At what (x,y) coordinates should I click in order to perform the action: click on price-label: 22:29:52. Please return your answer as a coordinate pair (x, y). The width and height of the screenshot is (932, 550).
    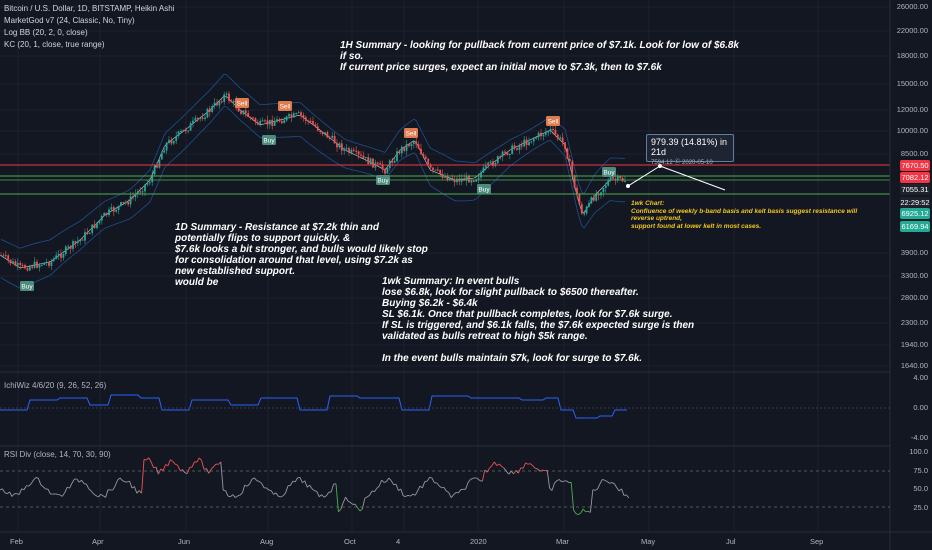
    Looking at the image, I should click on (915, 202).